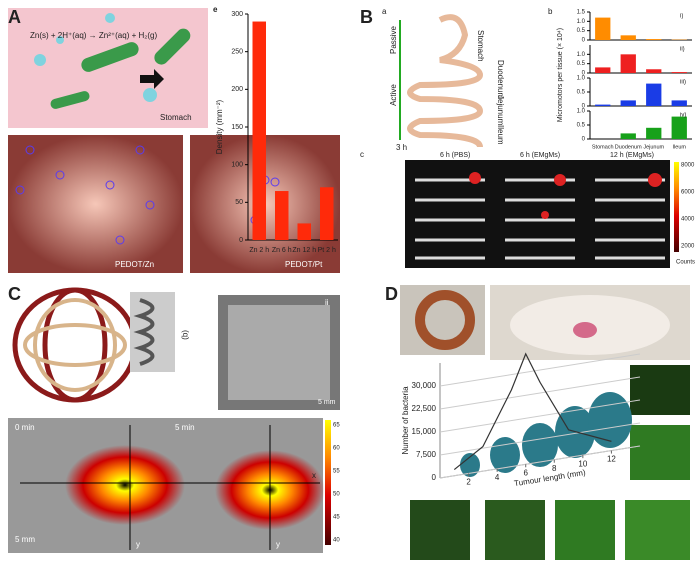 Image resolution: width=700 pixels, height=569 pixels. I want to click on colorbar-label: 55, so click(336, 472).